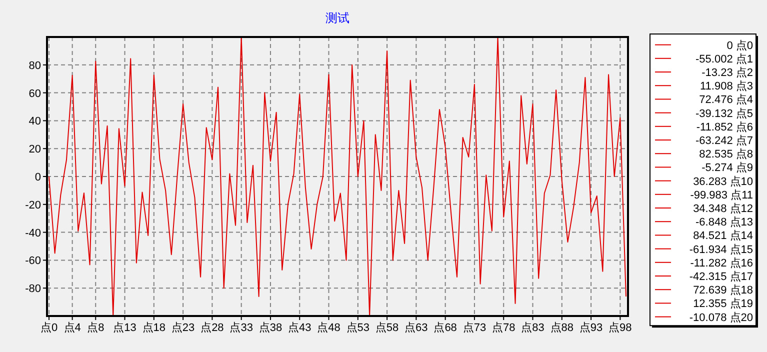 Image resolution: width=767 pixels, height=352 pixels. Describe the element at coordinates (124, 327) in the screenshot. I see `x-tick-label: 点13` at that location.